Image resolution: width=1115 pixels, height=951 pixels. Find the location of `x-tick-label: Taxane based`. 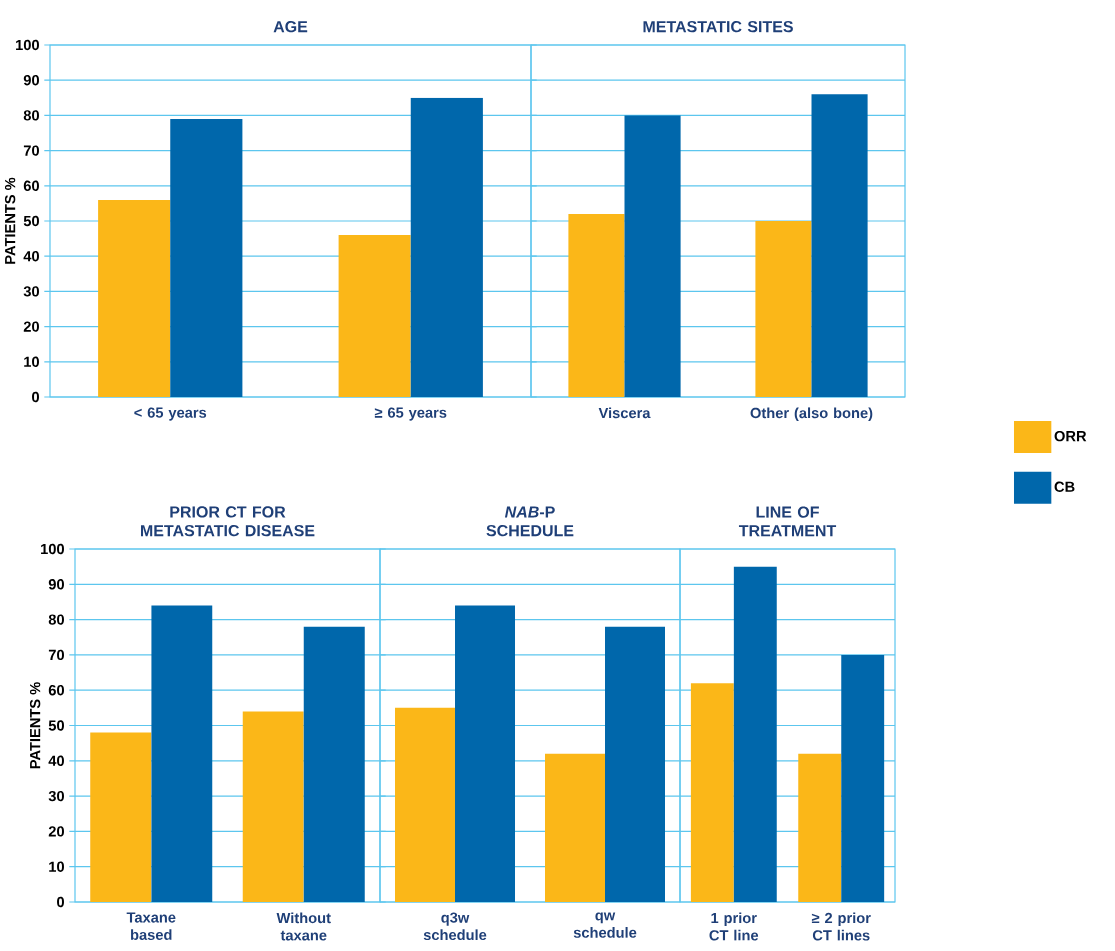

x-tick-label: Taxane based is located at coordinates (151, 926).